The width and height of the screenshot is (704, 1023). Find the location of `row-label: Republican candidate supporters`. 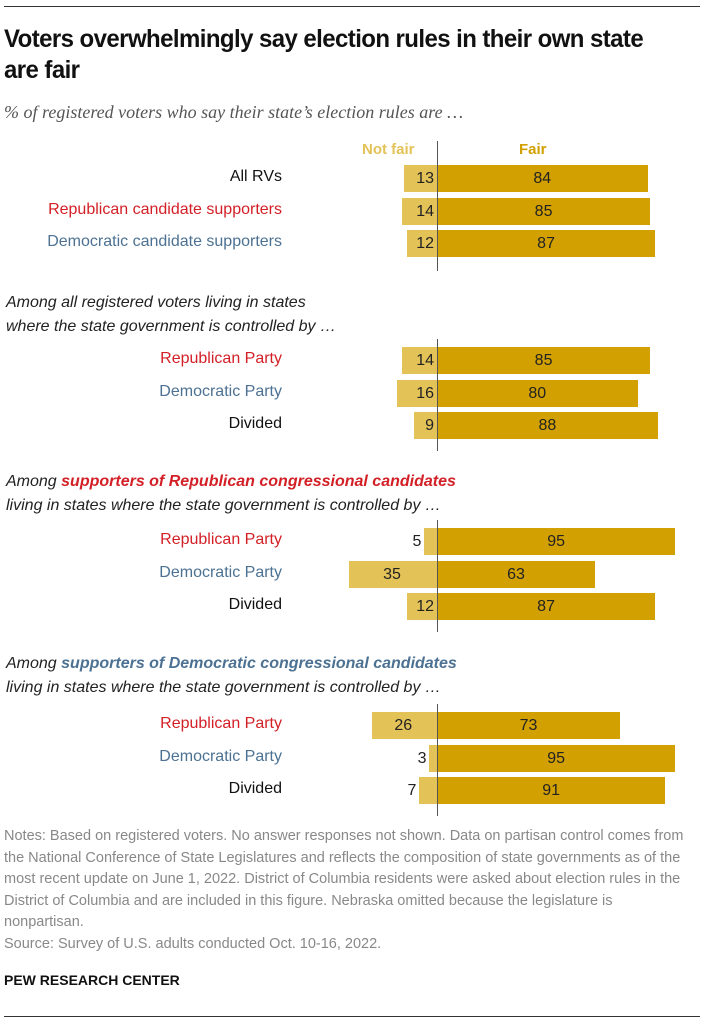

row-label: Republican candidate supporters is located at coordinates (165, 209).